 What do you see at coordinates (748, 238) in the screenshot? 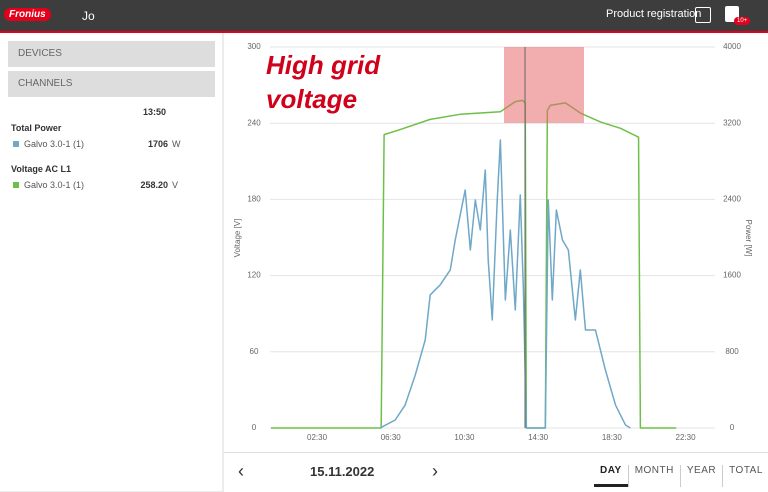
I see `y2-axis-label: Power [W]` at bounding box center [748, 238].